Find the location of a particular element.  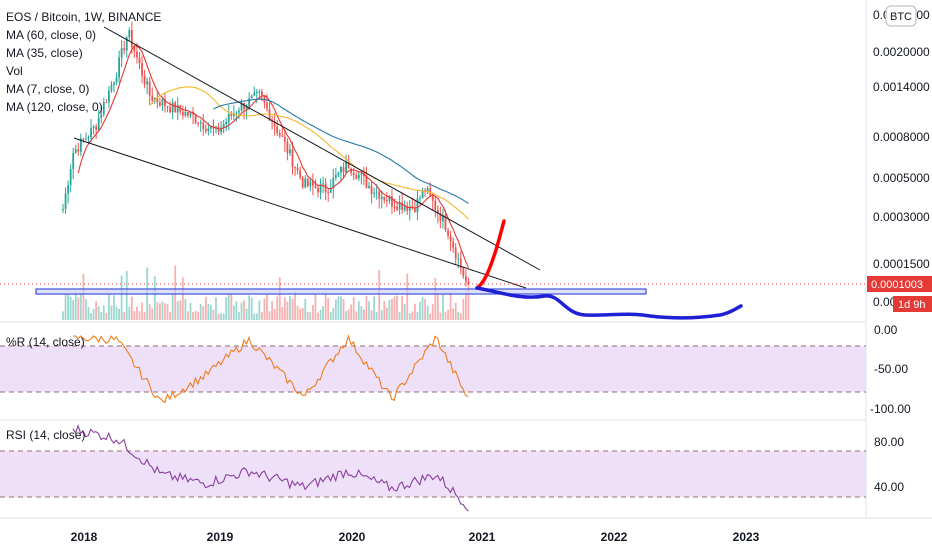

currency-badge: BTC is located at coordinates (901, 16).